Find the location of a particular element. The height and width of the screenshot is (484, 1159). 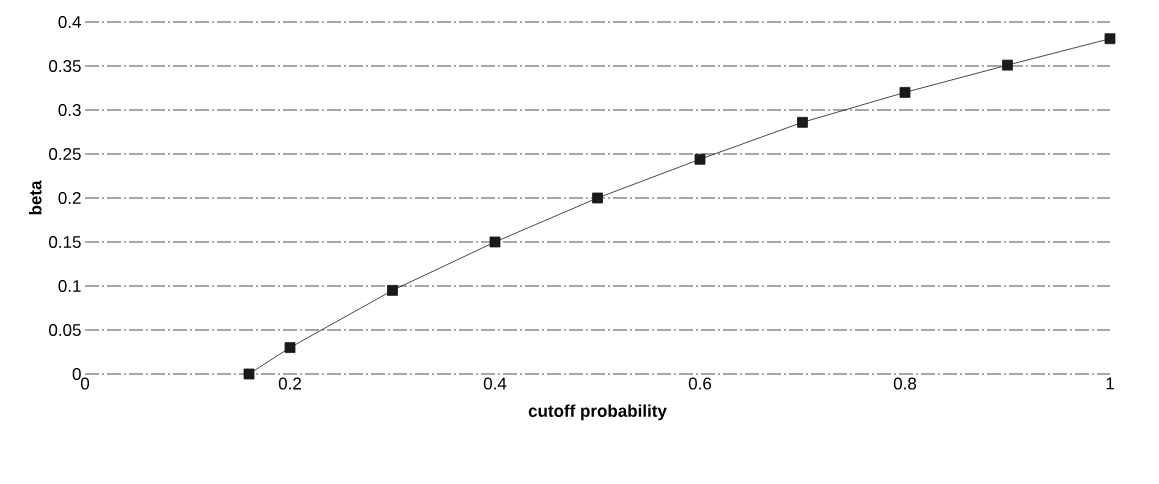

x-axis-title: cutoff probability is located at coordinates (597, 412).